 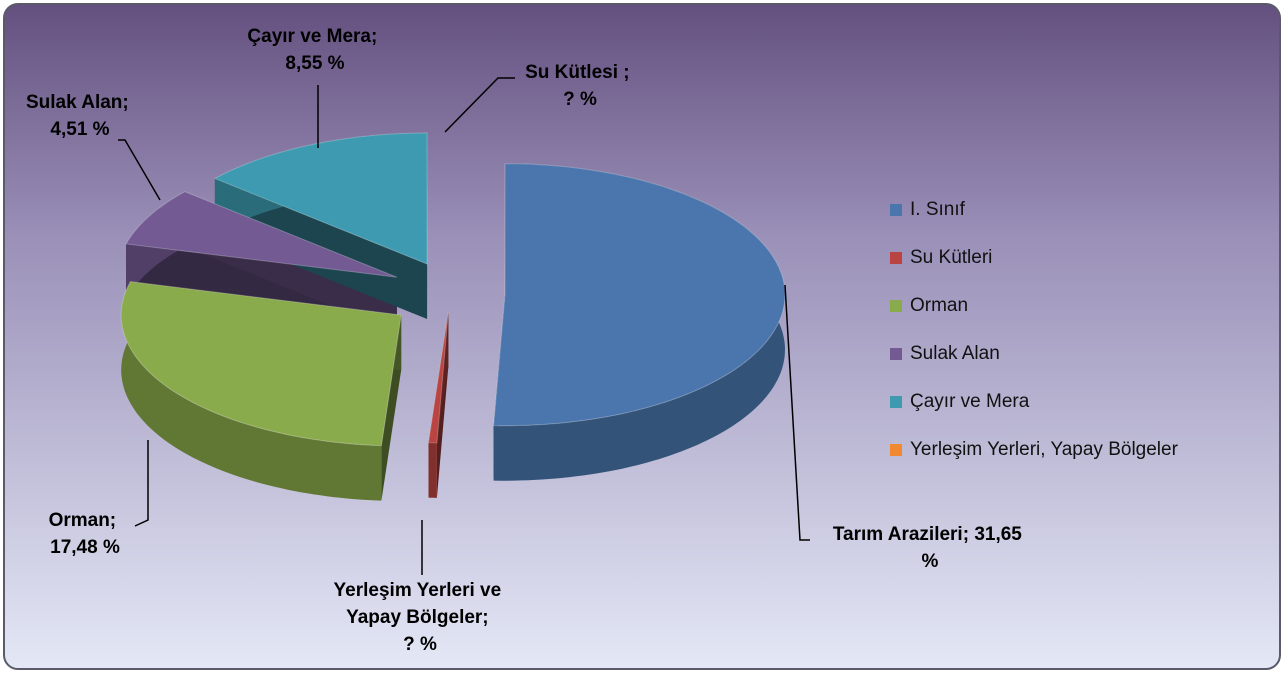 What do you see at coordinates (80, 116) in the screenshot?
I see `data-label: Sulak Alan; 4,51 %` at bounding box center [80, 116].